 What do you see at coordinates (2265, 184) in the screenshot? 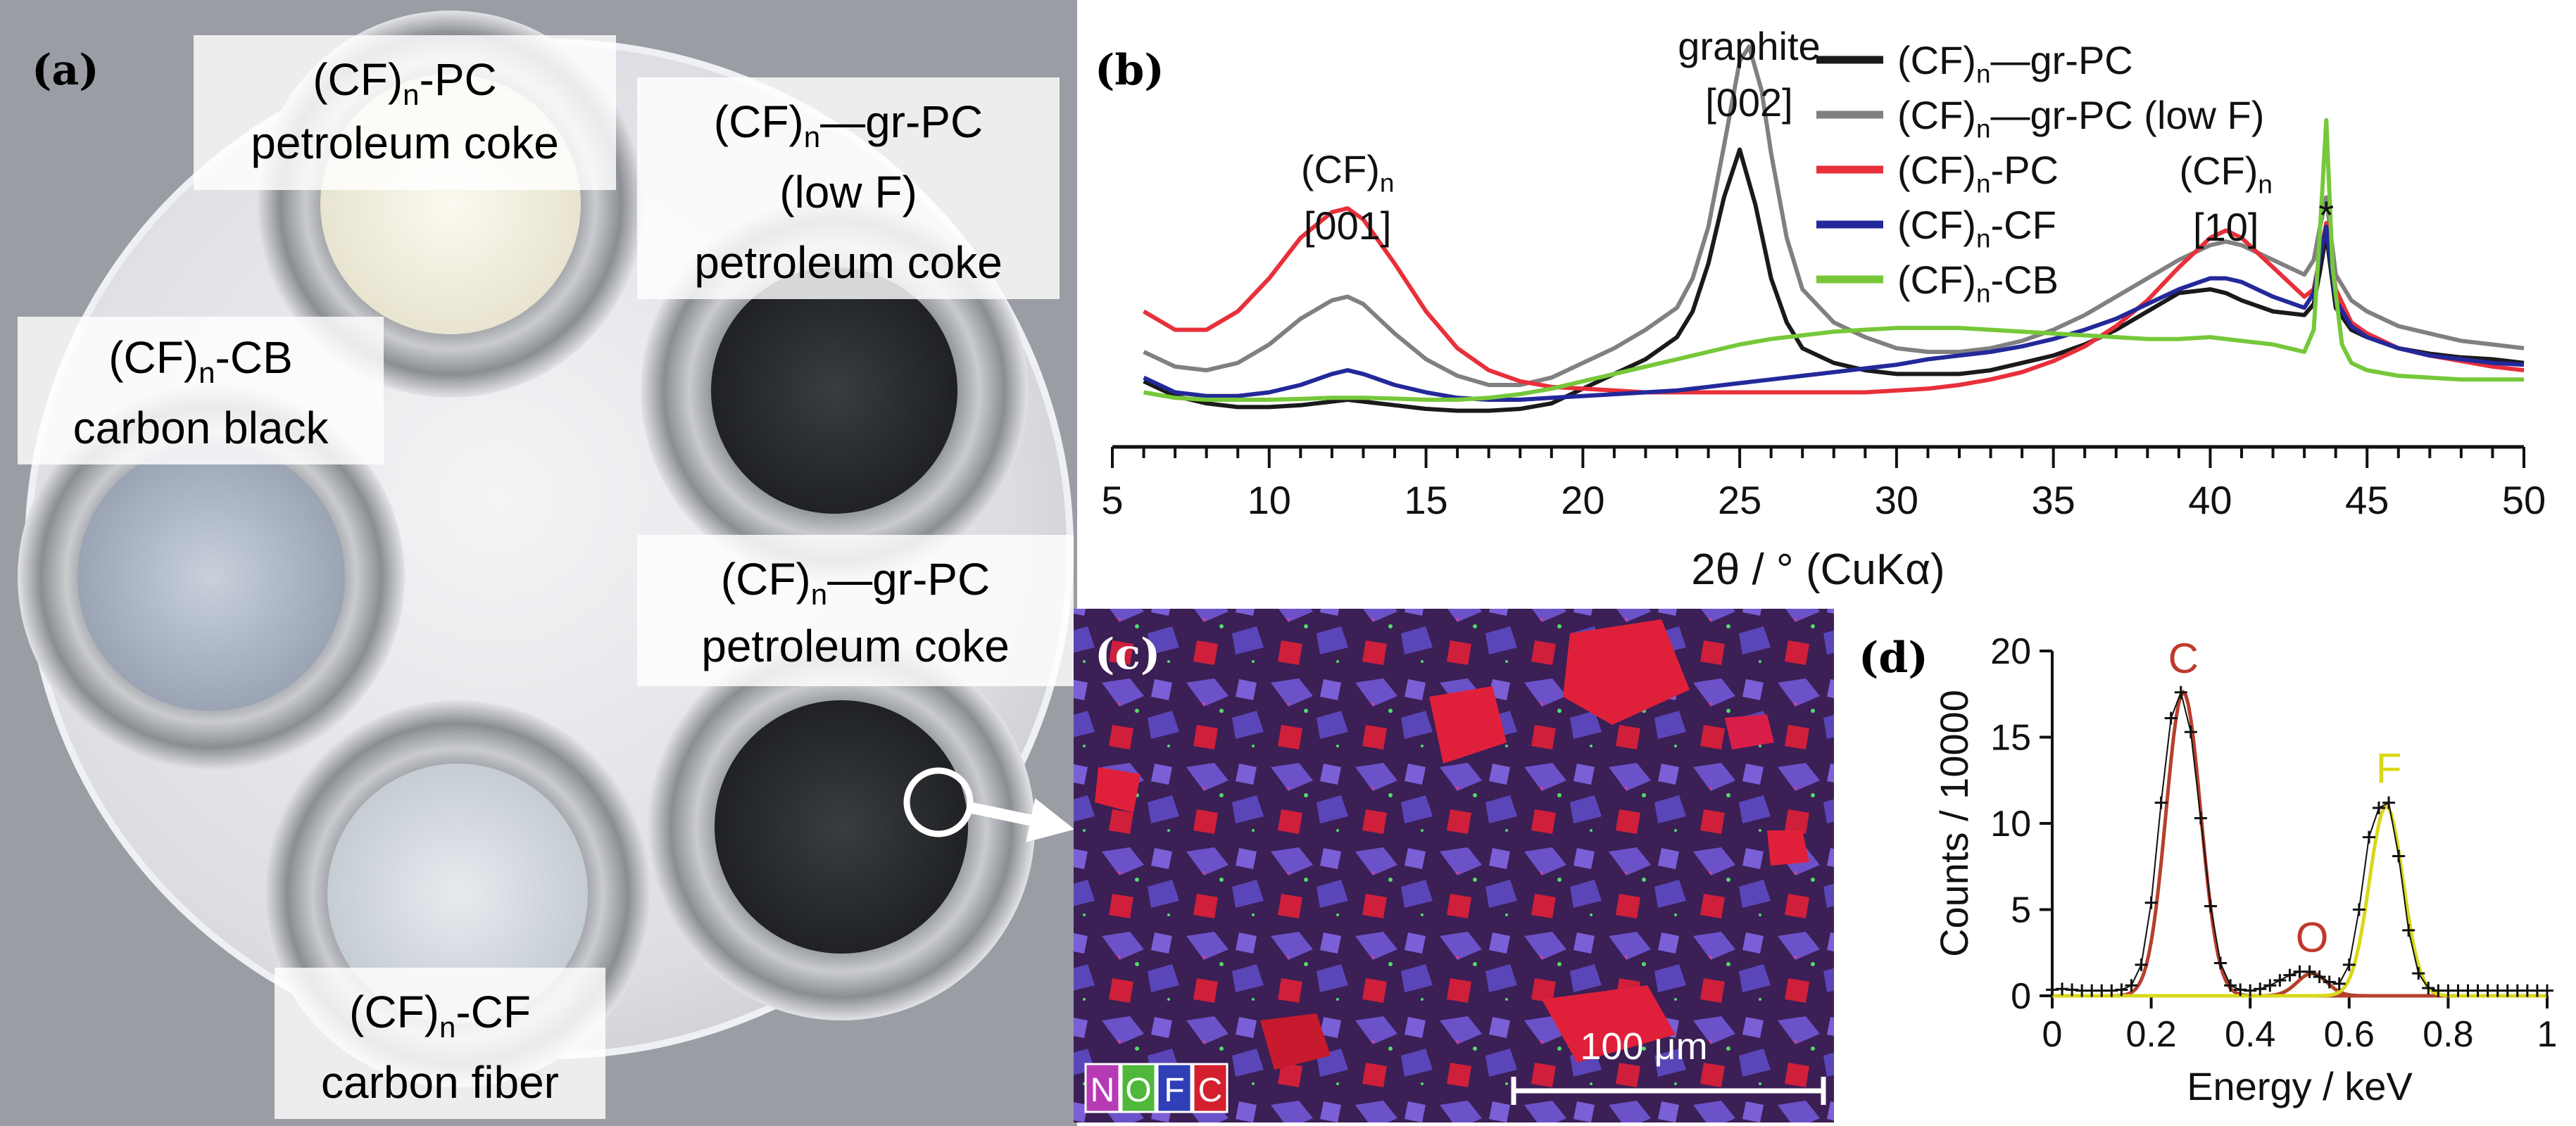
I see `peak-annotation-top-sub: n` at bounding box center [2265, 184].